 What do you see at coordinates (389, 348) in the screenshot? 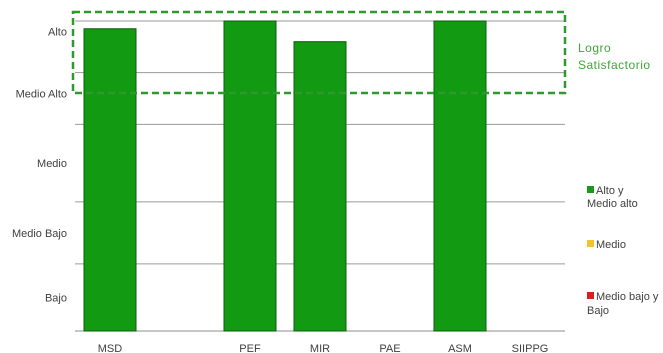
I see `x-tick-label: PAE` at bounding box center [389, 348].